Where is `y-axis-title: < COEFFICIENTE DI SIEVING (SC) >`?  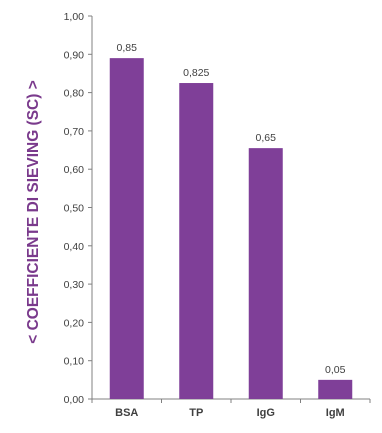
y-axis-title: < COEFFICIENTE DI SIEVING (SC) > is located at coordinates (33, 212).